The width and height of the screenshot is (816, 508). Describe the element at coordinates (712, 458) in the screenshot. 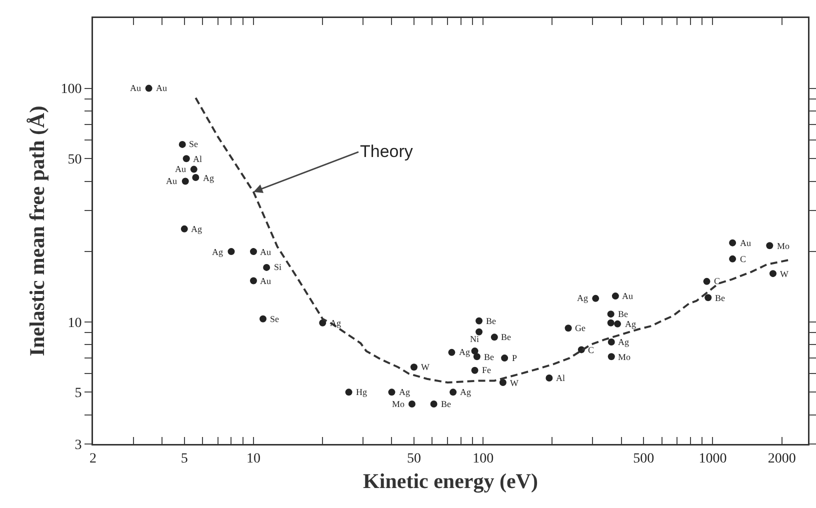

I see `x-tick-label: 1000` at that location.